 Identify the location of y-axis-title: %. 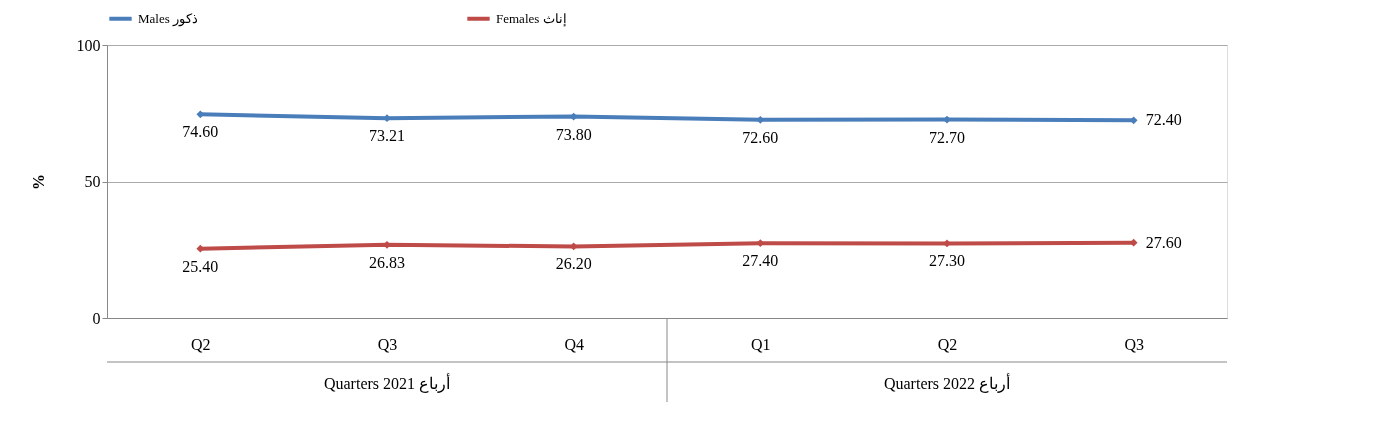
(38, 182).